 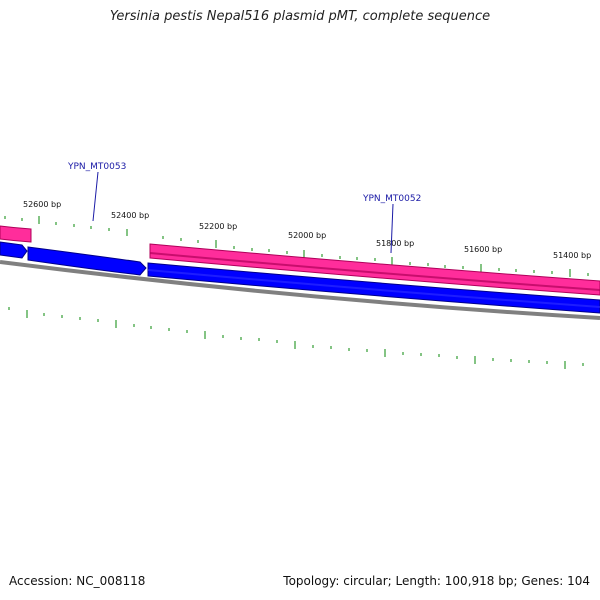 I want to click on inner-tick-marks, so click(x=296, y=338).